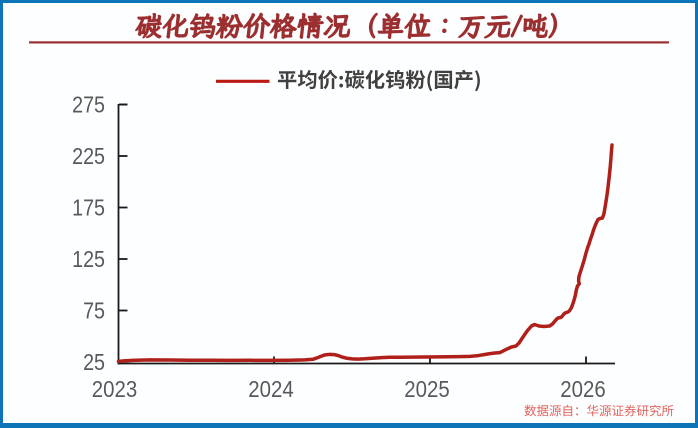 Image resolution: width=698 pixels, height=428 pixels. Describe the element at coordinates (114, 389) in the screenshot. I see `svg-text: 2023` at that location.